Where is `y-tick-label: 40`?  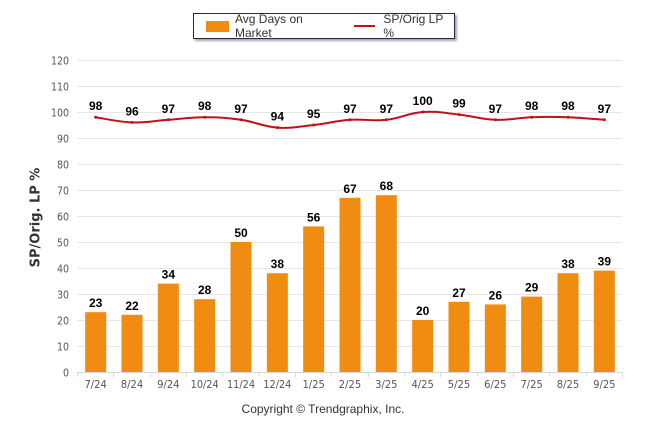 y-tick-label: 40 is located at coordinates (63, 269).